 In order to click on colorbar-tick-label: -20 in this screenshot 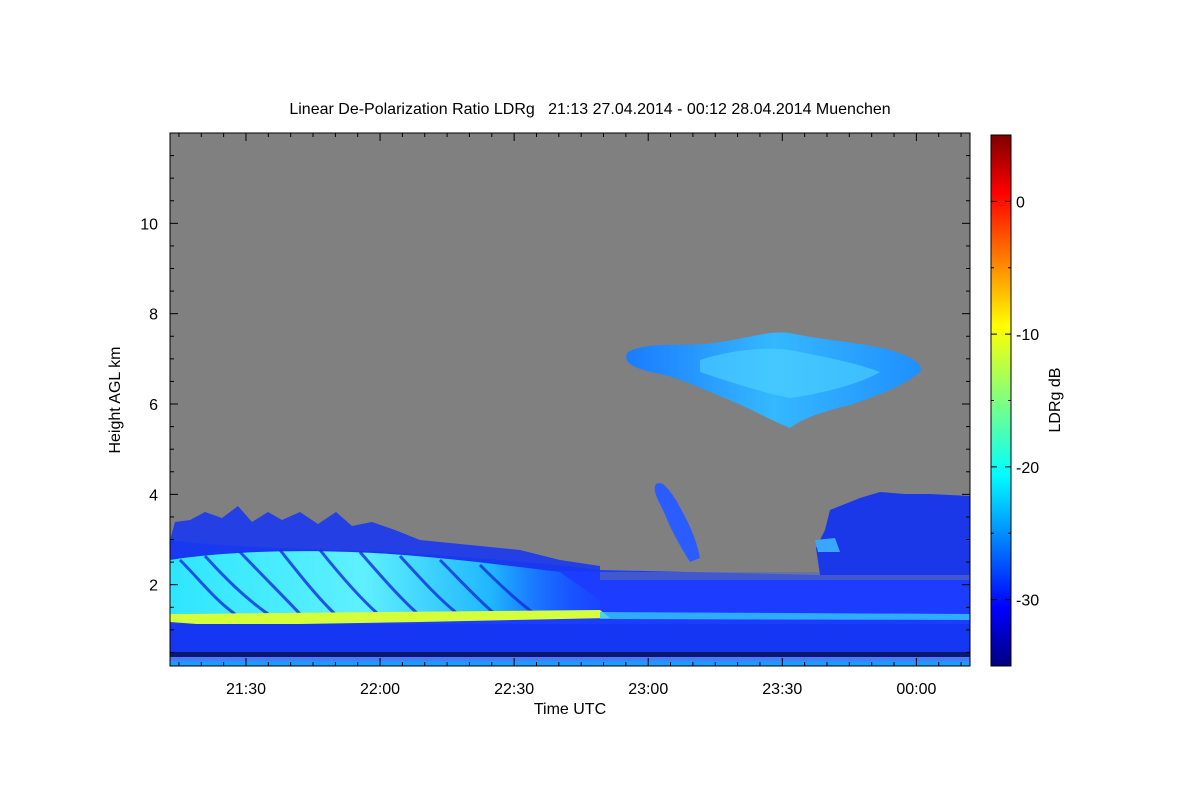, I will do `click(1027, 468)`.